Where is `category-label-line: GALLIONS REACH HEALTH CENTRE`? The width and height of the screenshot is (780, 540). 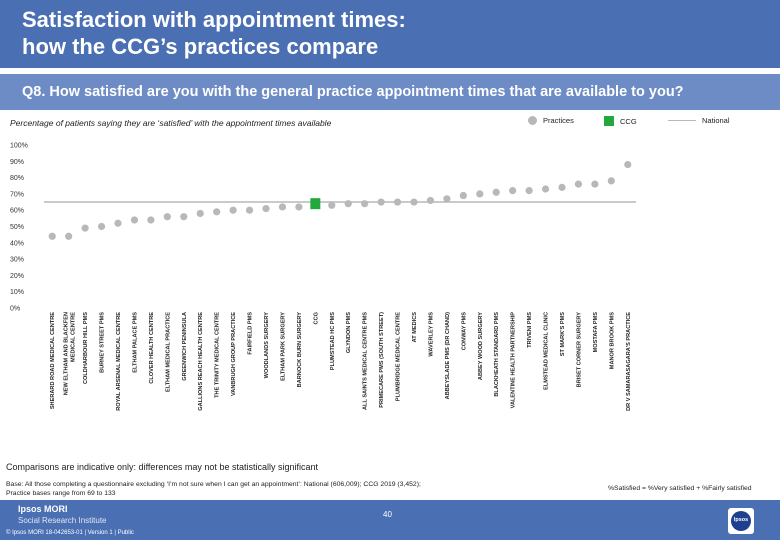
category-label-line: GALLIONS REACH HEALTH CENTRE is located at coordinates (201, 361).